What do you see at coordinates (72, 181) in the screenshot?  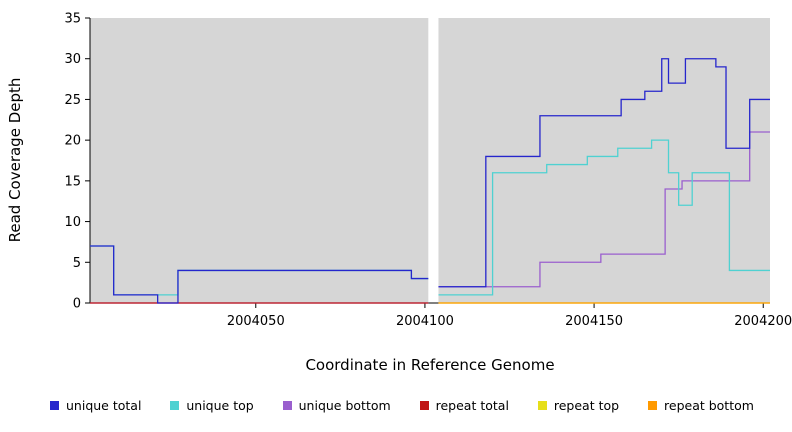 I see `y-tick-label: 15` at bounding box center [72, 181].